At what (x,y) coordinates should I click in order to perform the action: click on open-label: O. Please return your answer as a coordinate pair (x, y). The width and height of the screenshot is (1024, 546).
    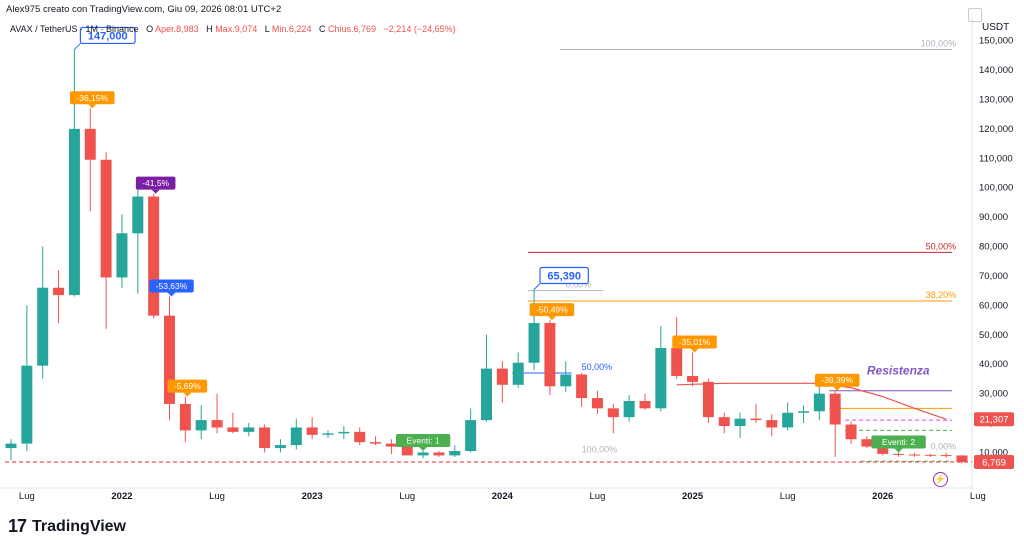
    Looking at the image, I should click on (150, 29).